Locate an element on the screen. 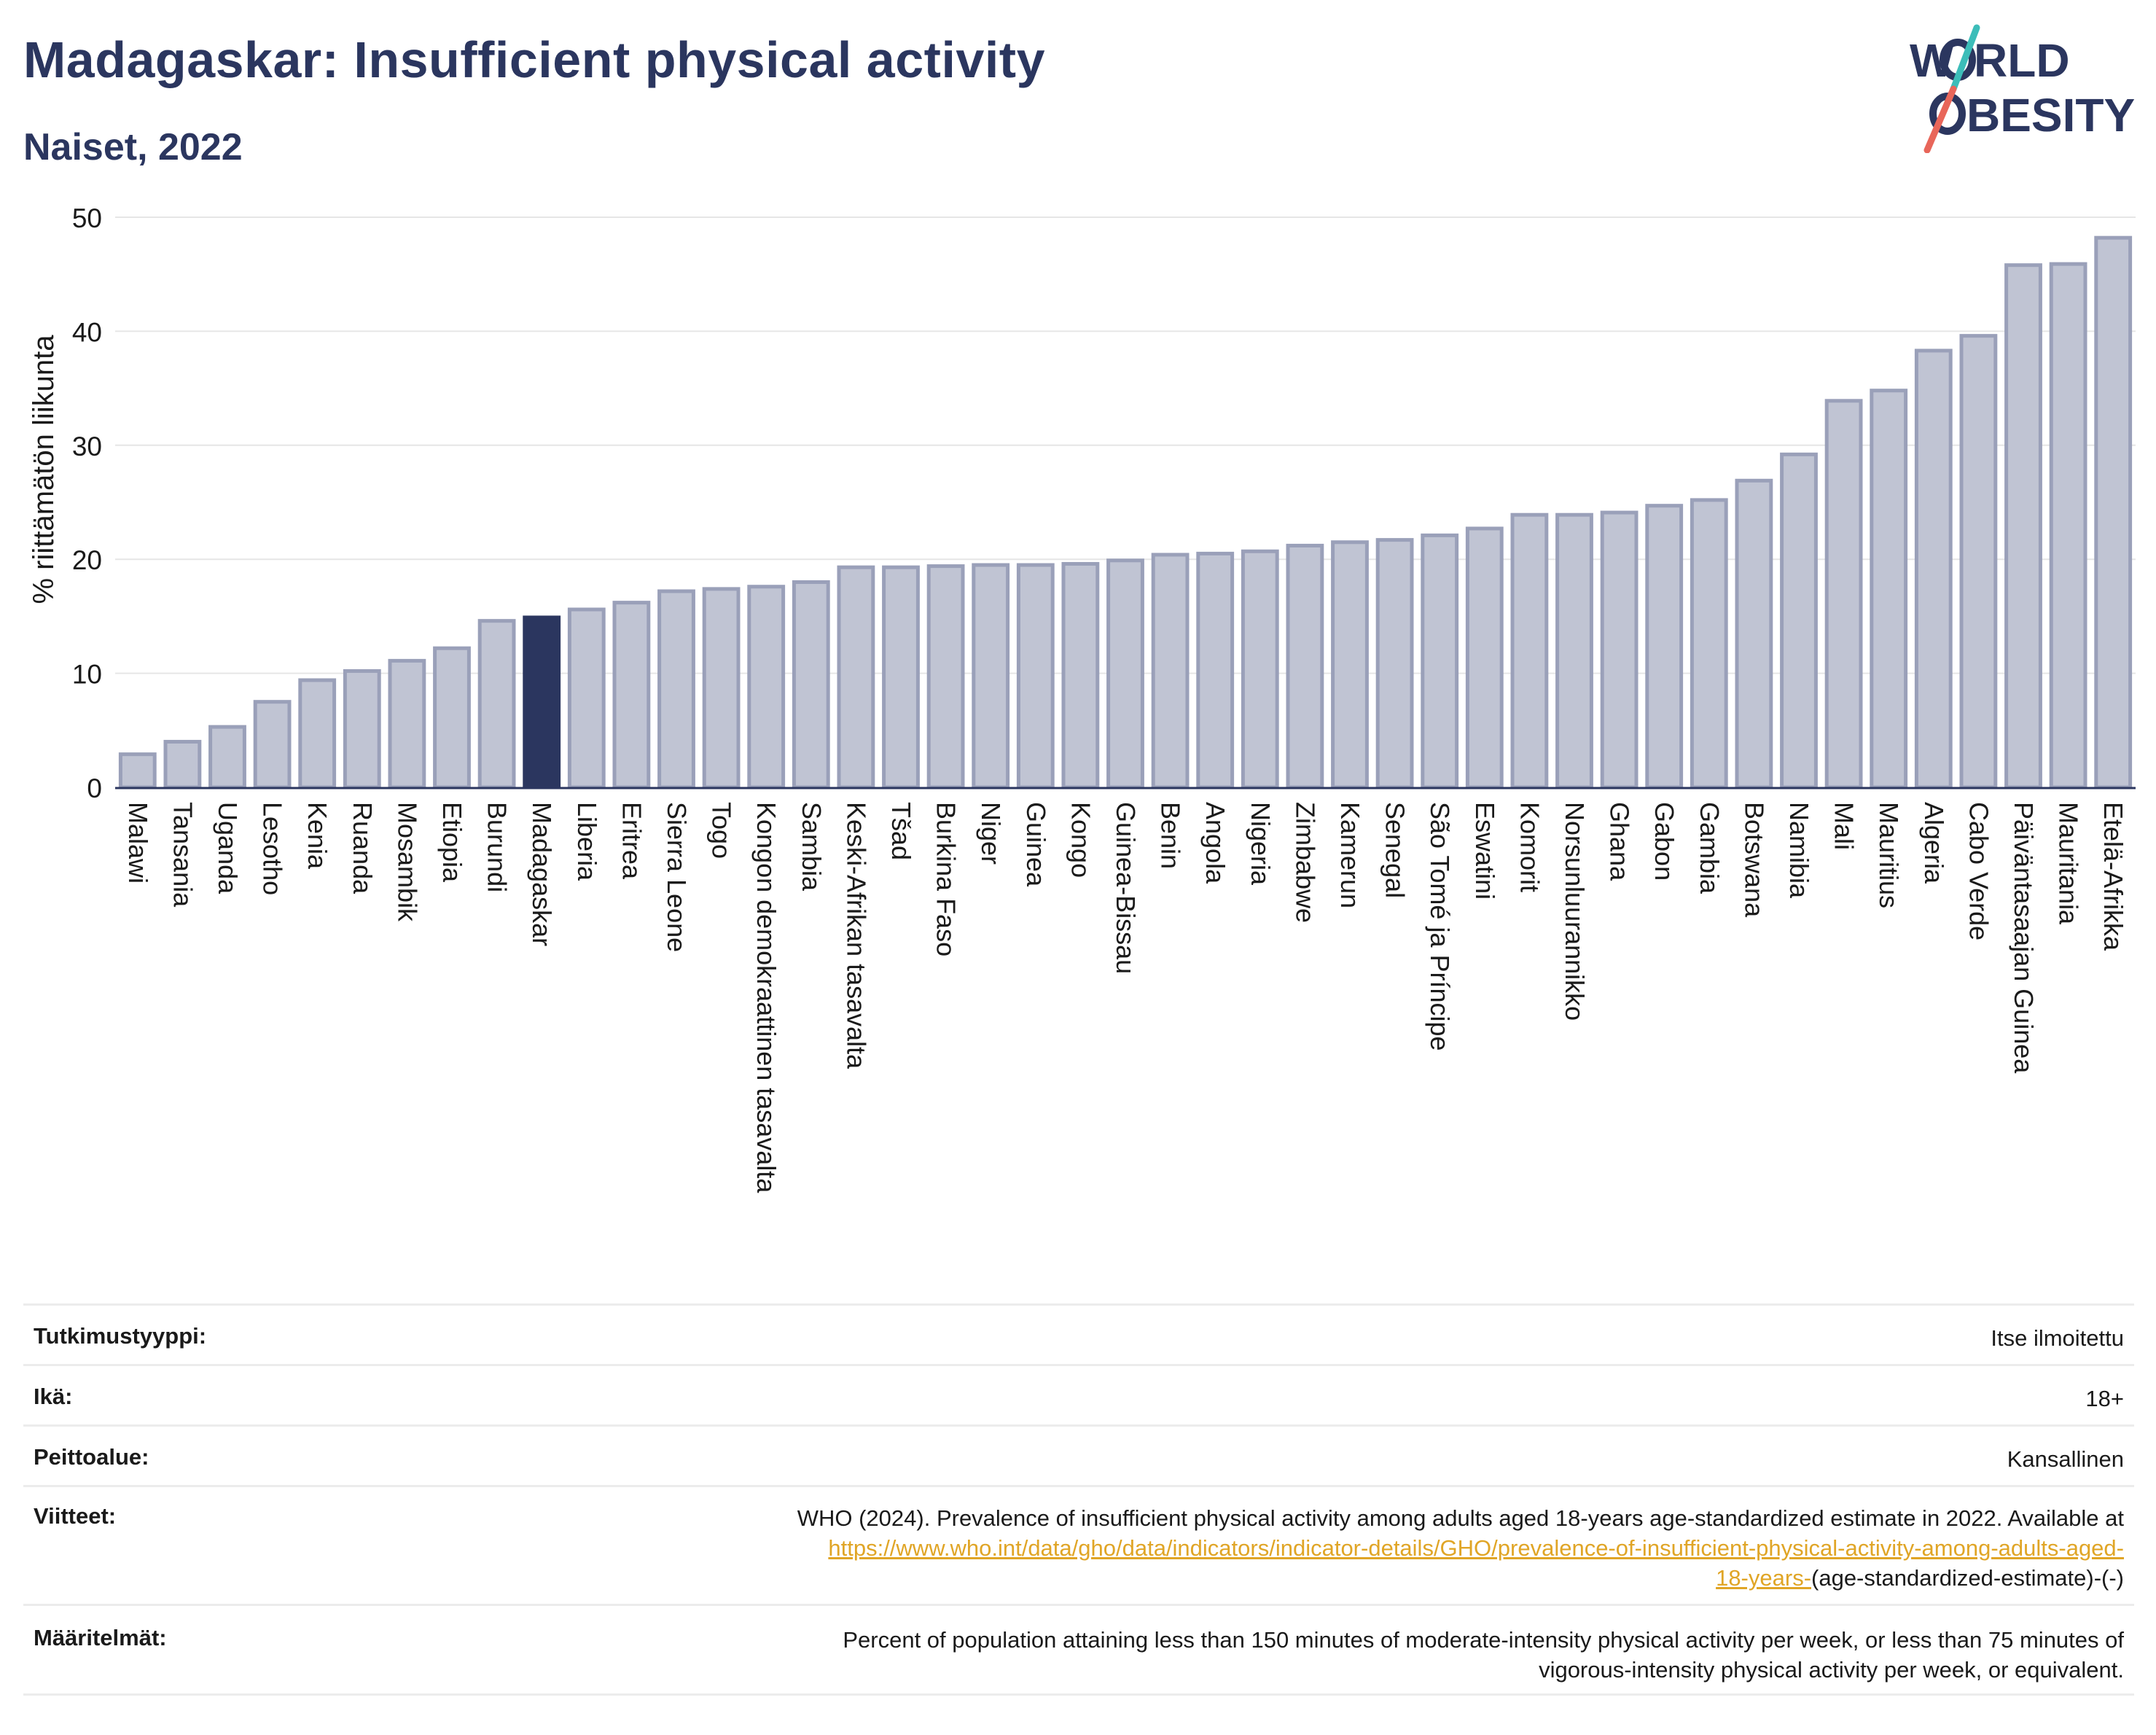 This screenshot has width=2156, height=1735. x-tick-label: Niger is located at coordinates (991, 834).